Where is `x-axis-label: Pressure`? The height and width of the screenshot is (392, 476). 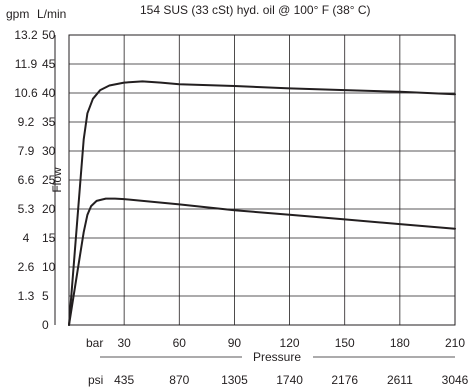
x-axis-label: Pressure is located at coordinates (277, 357).